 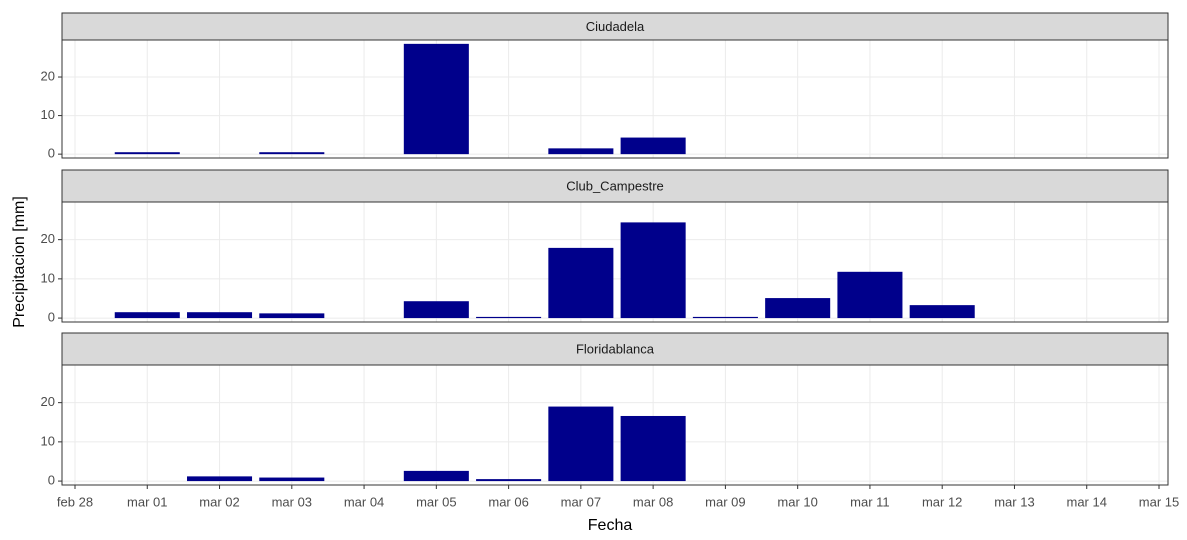 What do you see at coordinates (508, 501) in the screenshot?
I see `x-tick-label: mar 06` at bounding box center [508, 501].